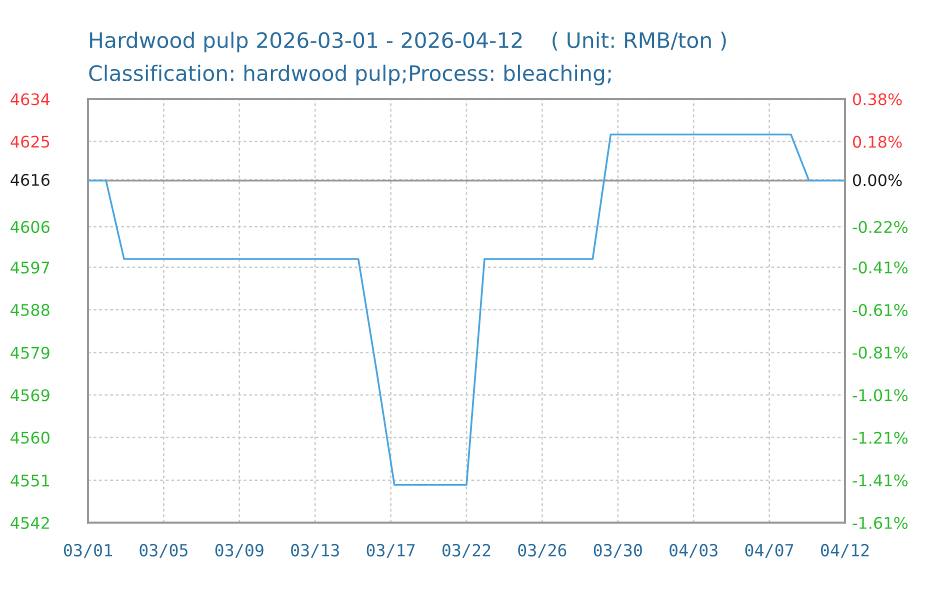  I want to click on x-tick-label: 03/13, so click(315, 551).